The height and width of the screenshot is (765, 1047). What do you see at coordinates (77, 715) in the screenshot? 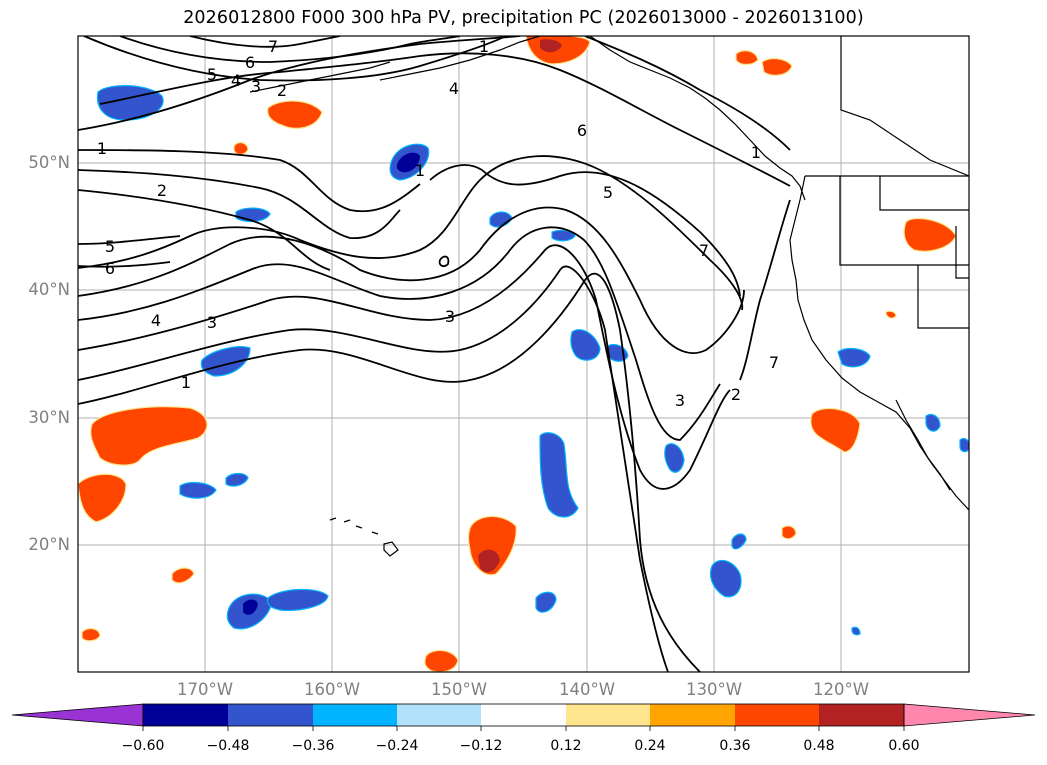
I see `colorbar-extend-low` at bounding box center [77, 715].